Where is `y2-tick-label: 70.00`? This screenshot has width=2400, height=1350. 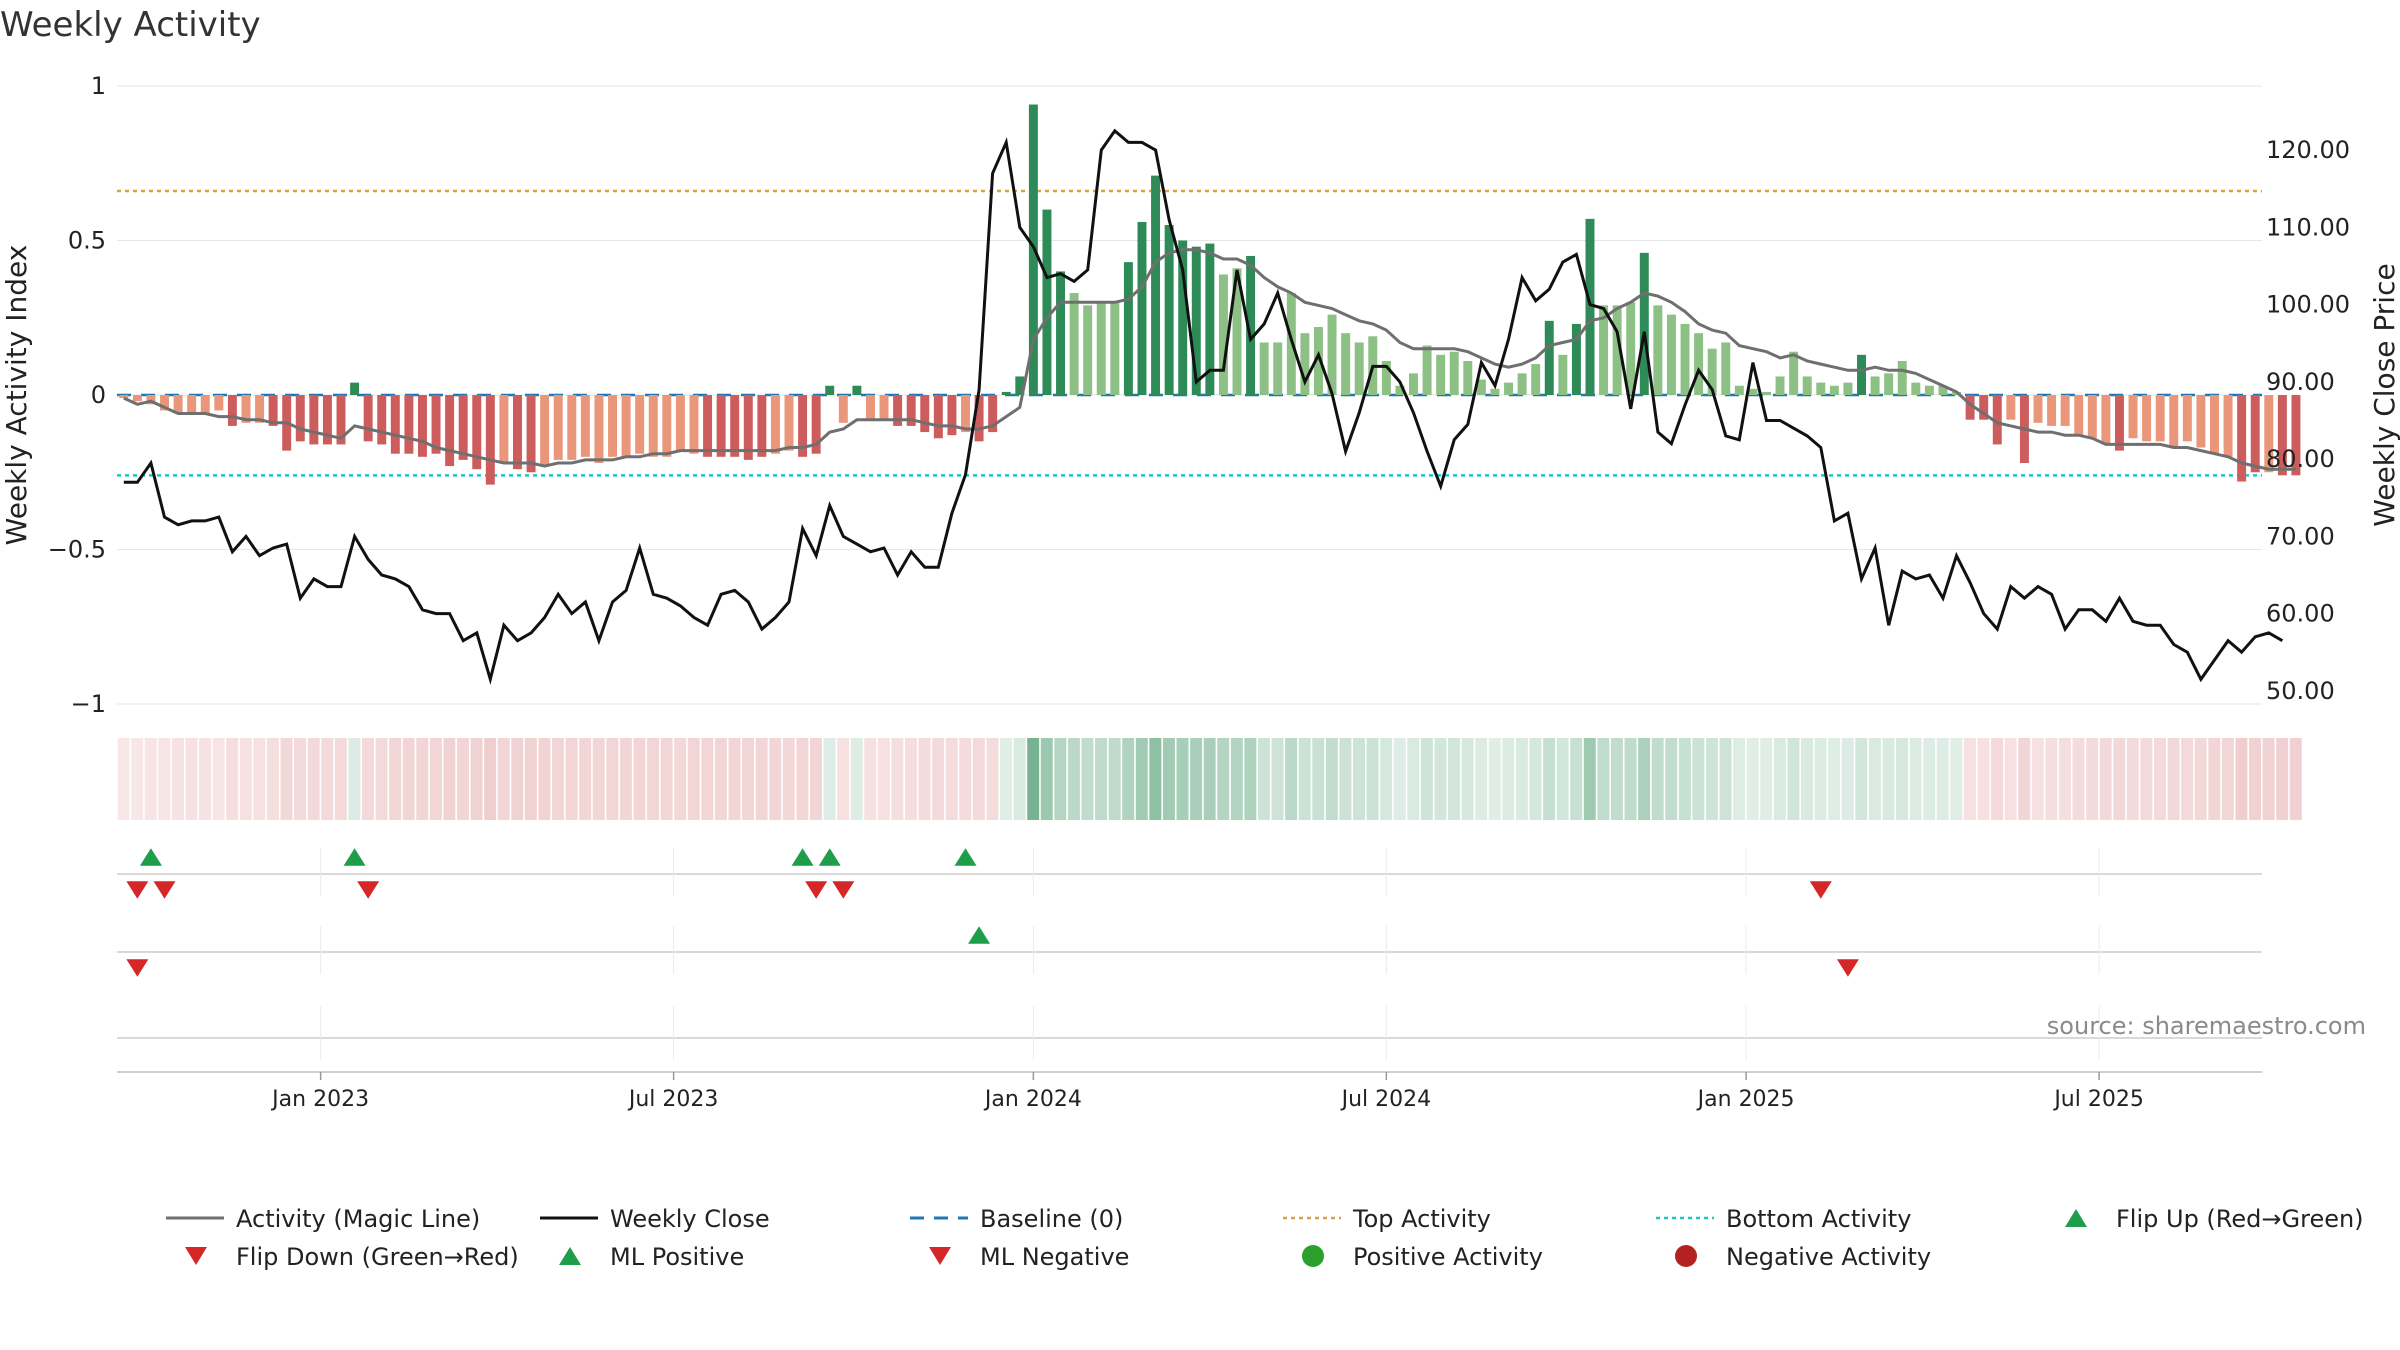 y2-tick-label: 70.00 is located at coordinates (2300, 536).